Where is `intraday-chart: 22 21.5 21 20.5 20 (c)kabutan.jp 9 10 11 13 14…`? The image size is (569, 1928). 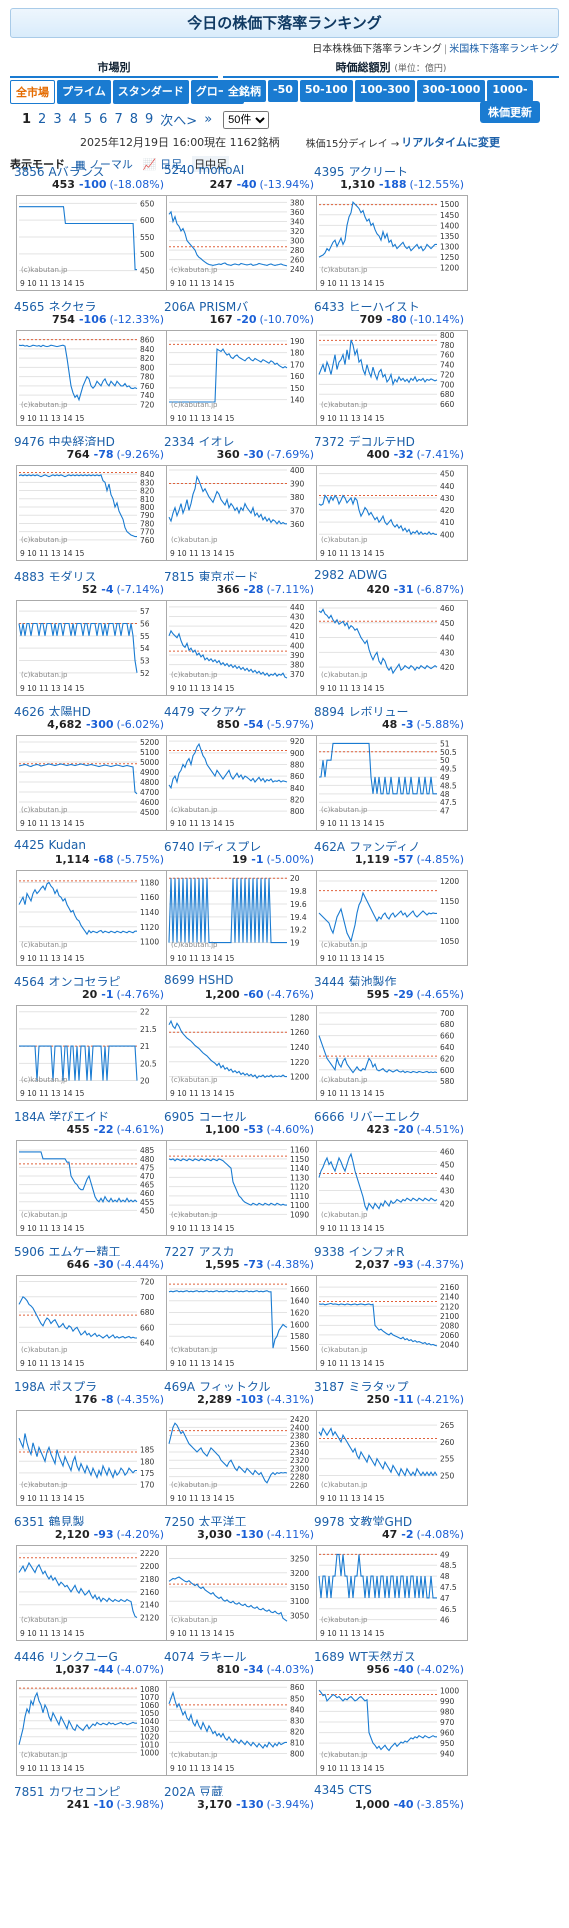 intraday-chart: 22 21.5 21 20.5 20 (c)kabutan.jp 9 10 11 13 14… is located at coordinates (92, 1053).